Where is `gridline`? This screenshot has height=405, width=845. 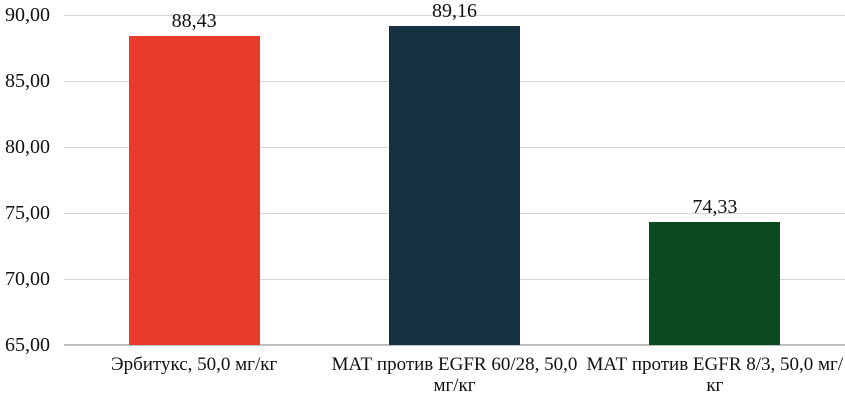
gridline is located at coordinates (454, 15).